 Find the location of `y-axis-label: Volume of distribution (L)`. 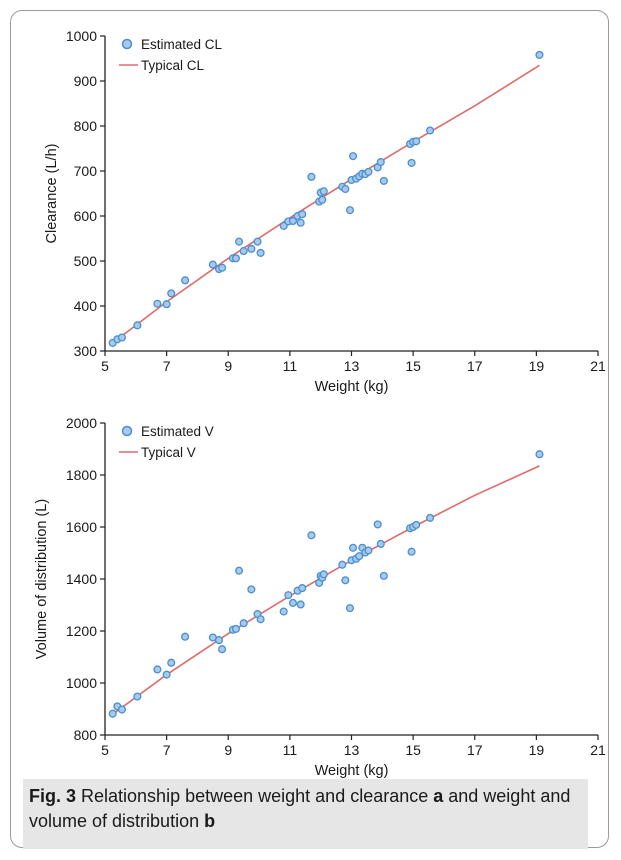

y-axis-label: Volume of distribution (L) is located at coordinates (42, 579).